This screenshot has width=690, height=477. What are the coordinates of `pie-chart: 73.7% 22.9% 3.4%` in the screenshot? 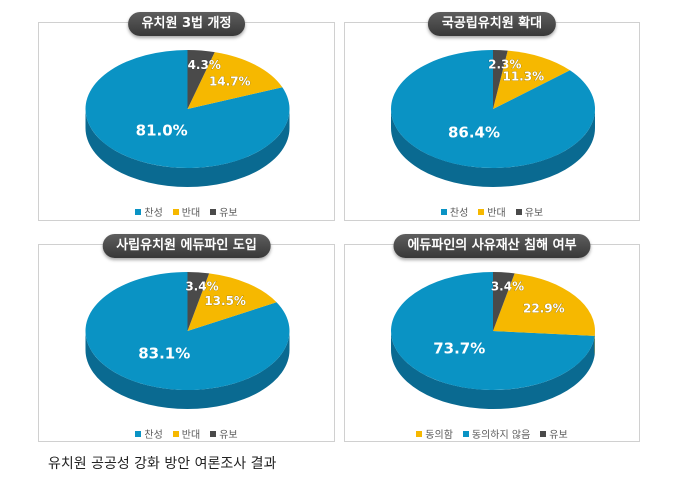 It's located at (493, 341).